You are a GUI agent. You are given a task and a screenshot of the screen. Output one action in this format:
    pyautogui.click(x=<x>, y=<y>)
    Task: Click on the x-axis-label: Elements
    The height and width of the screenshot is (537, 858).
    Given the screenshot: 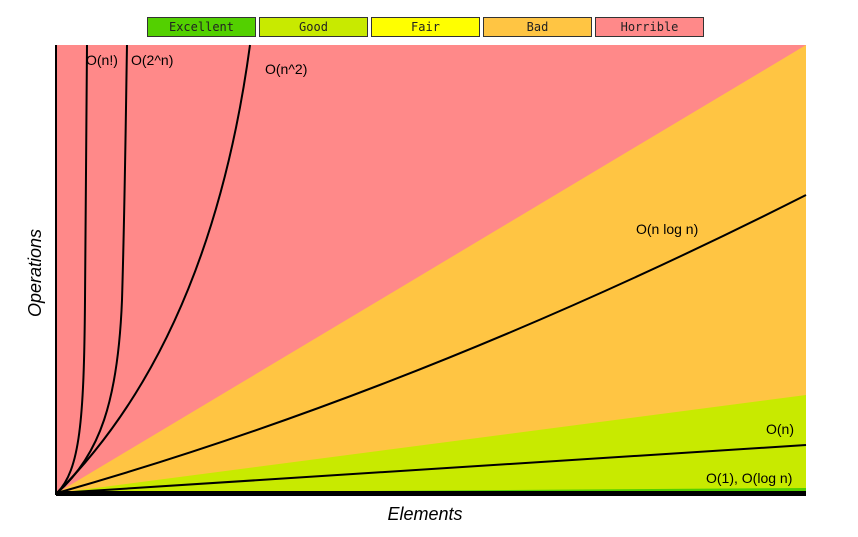 What is the action you would take?
    pyautogui.click(x=424, y=514)
    